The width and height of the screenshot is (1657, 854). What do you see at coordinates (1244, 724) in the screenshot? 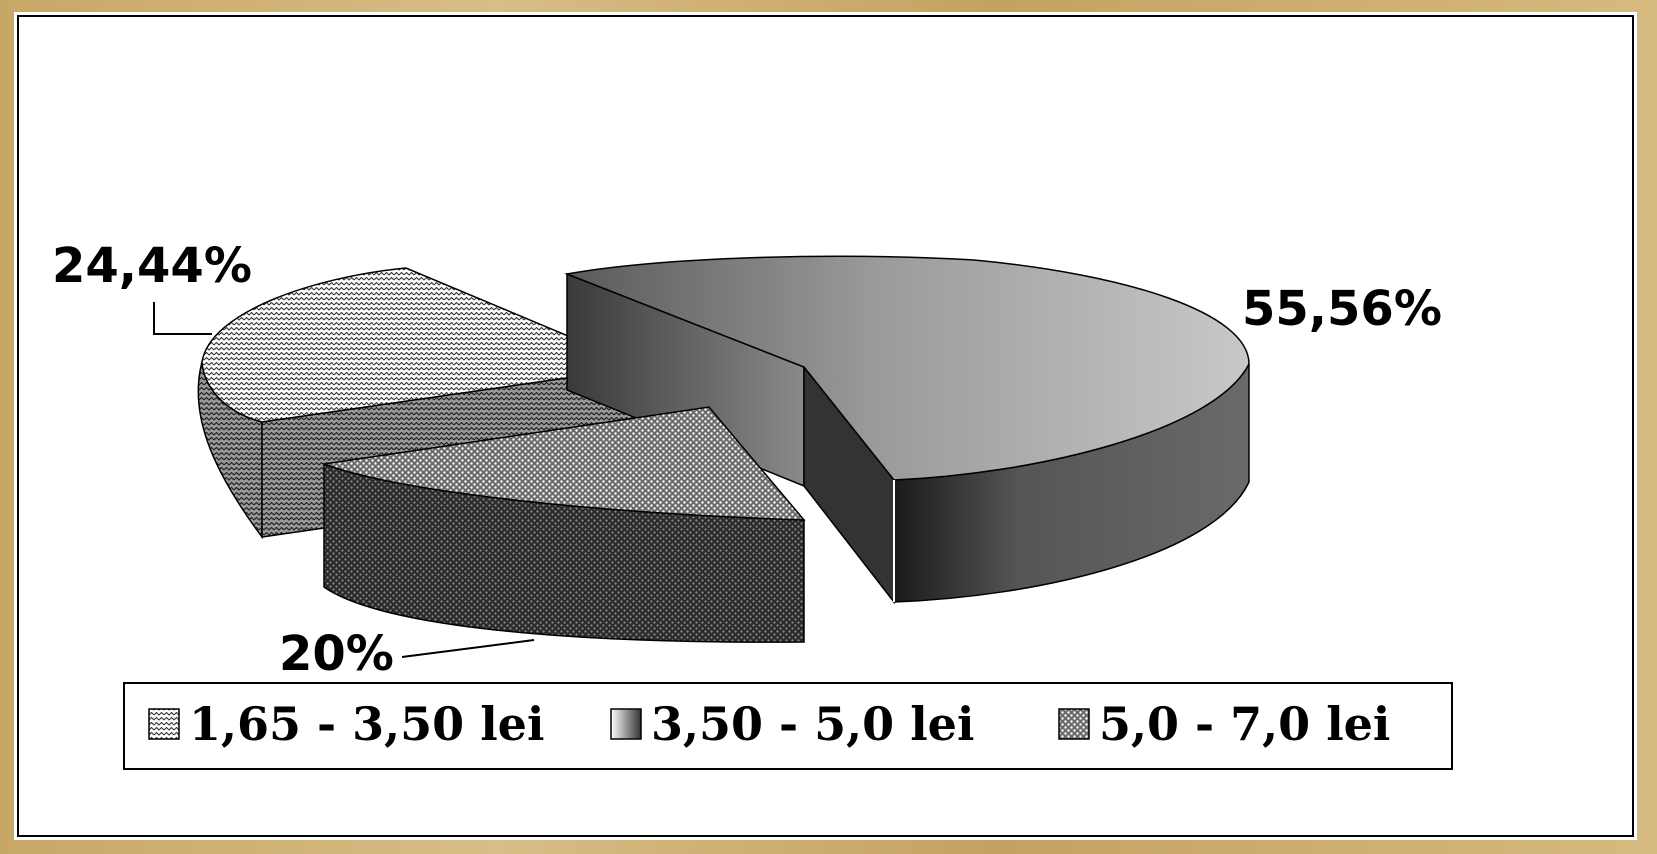
I see `legend-label-3: 5,0 - 7,0 lei` at bounding box center [1244, 724].